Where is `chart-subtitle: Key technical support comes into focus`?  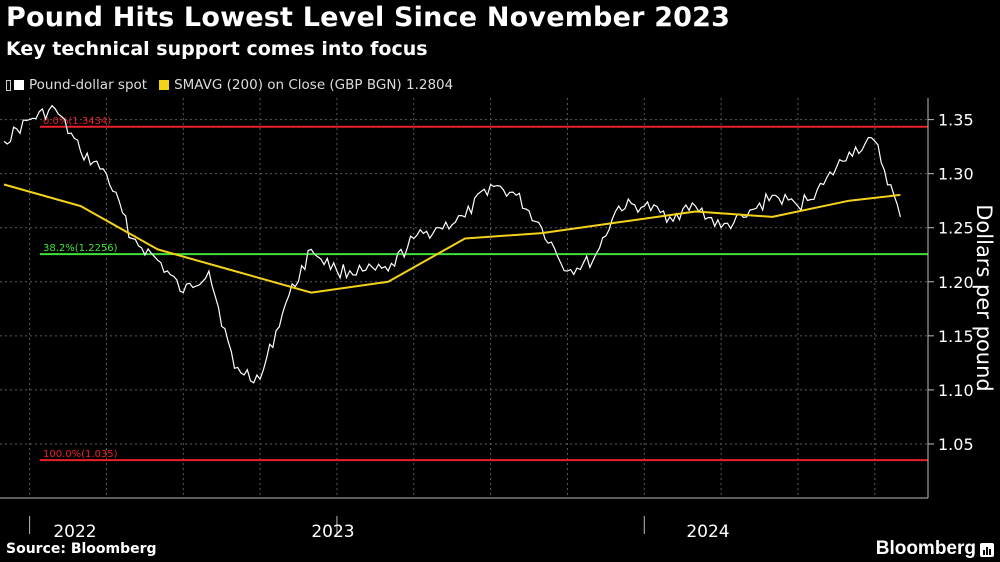
chart-subtitle: Key technical support comes into focus is located at coordinates (217, 49).